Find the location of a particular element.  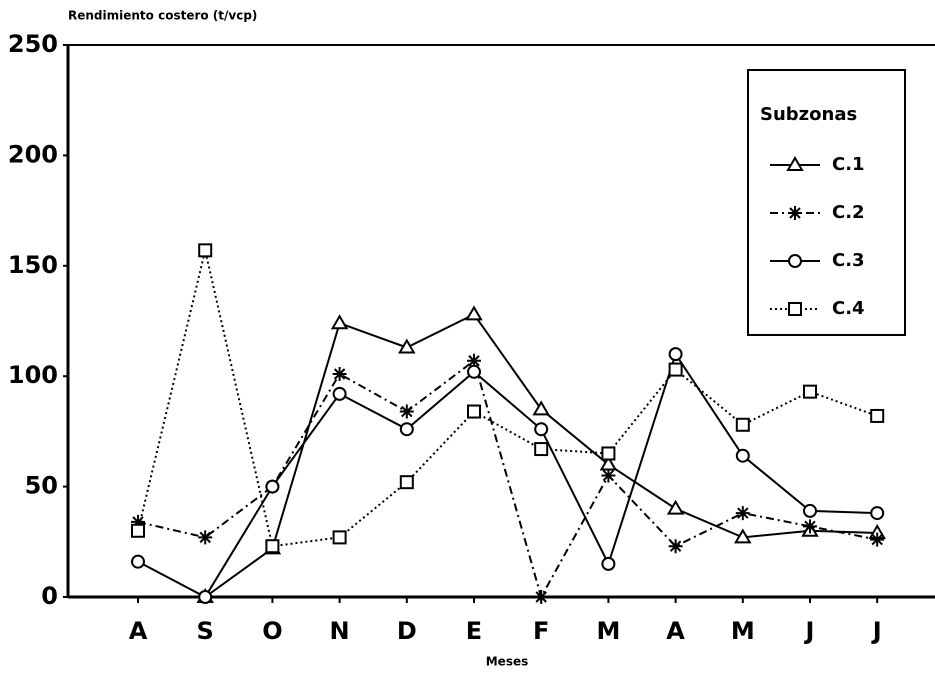

legend-title: Subzonas is located at coordinates (808, 114).